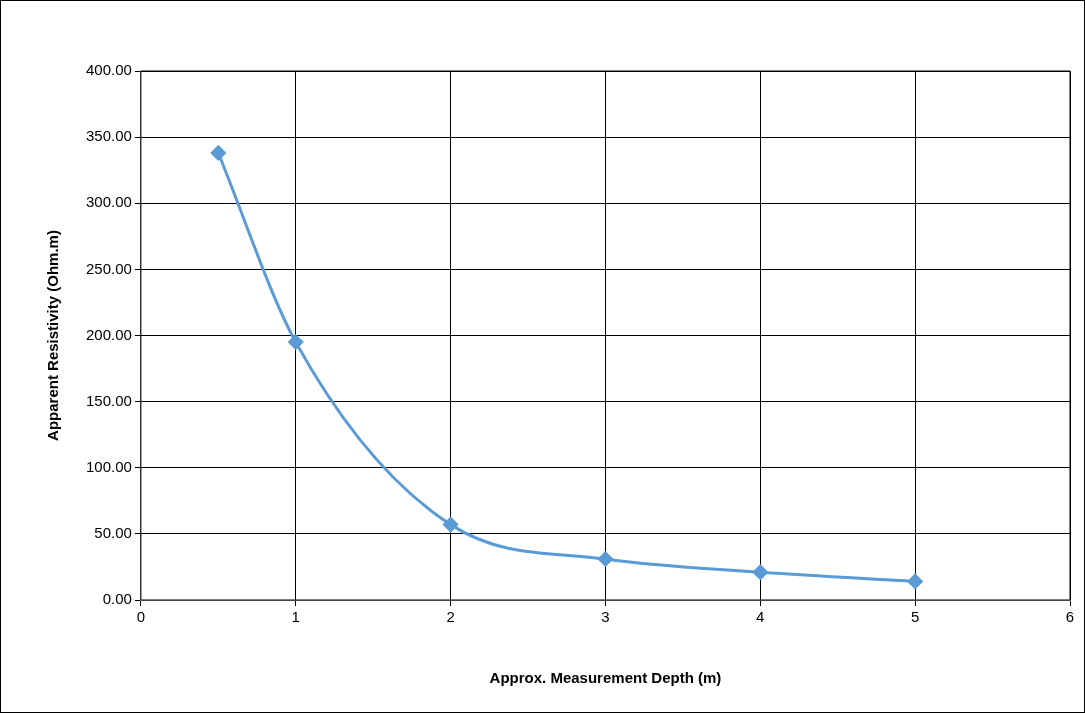  Describe the element at coordinates (108, 466) in the screenshot. I see `y-tick-label: 100.00` at that location.